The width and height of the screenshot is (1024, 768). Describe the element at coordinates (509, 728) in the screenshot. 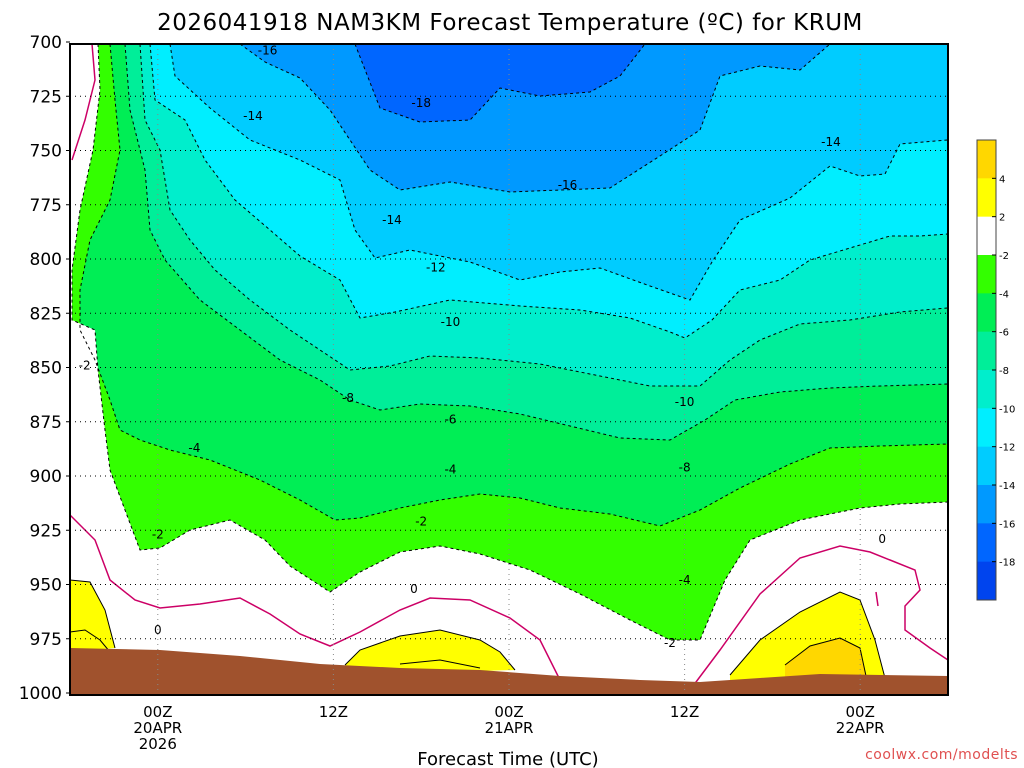

I see `x-tick-label: 21APR` at that location.